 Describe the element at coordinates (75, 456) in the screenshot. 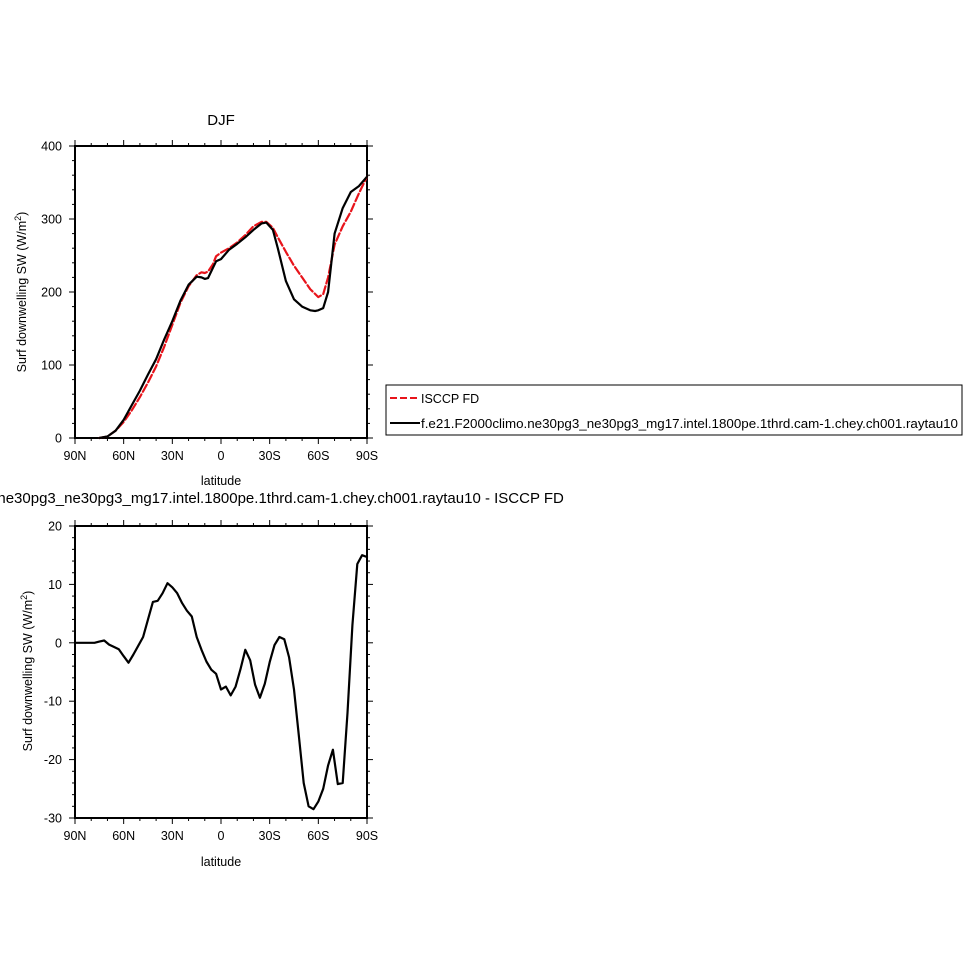

I see `top-x-tick-label: 90N` at that location.